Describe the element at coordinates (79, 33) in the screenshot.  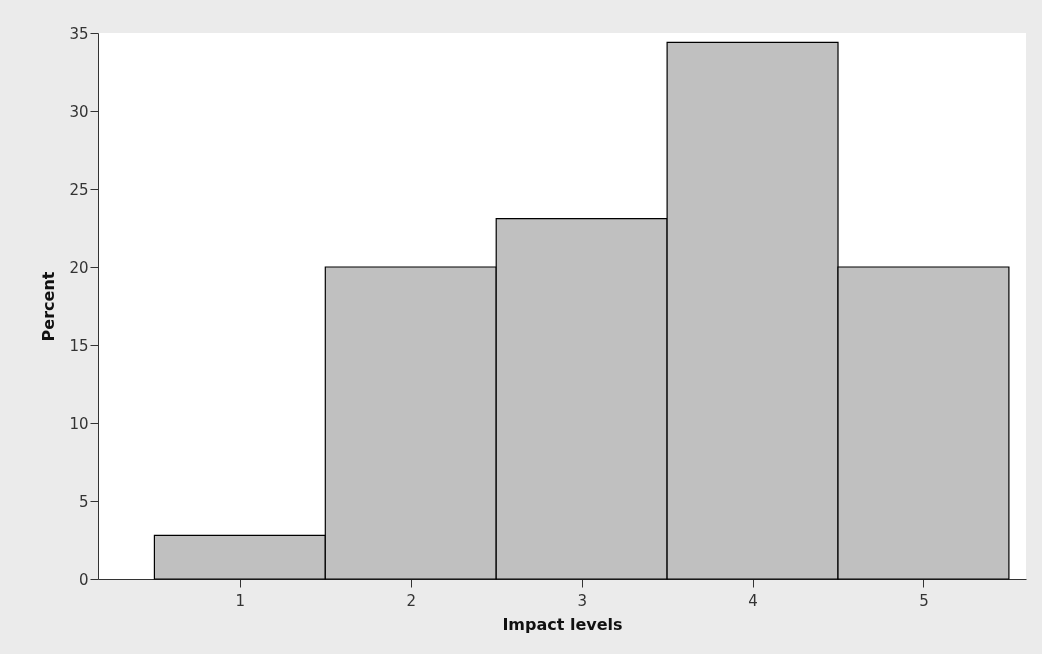
I see `y-tick-label: 35` at that location.